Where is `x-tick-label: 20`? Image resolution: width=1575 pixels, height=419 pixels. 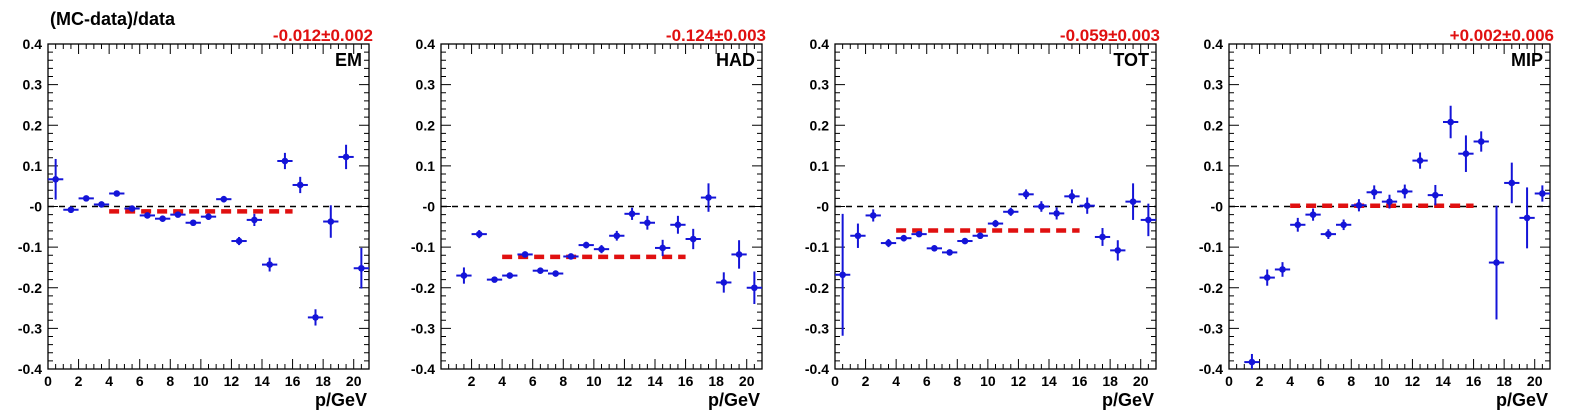
x-tick-label: 20 is located at coordinates (354, 381).